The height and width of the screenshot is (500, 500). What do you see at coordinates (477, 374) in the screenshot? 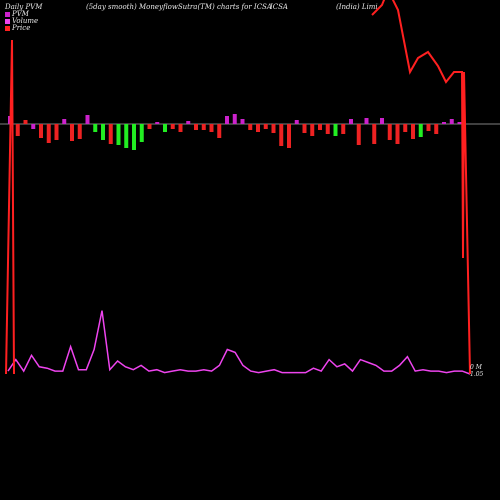
I see `volume-axis-value: 1.05` at bounding box center [477, 374].